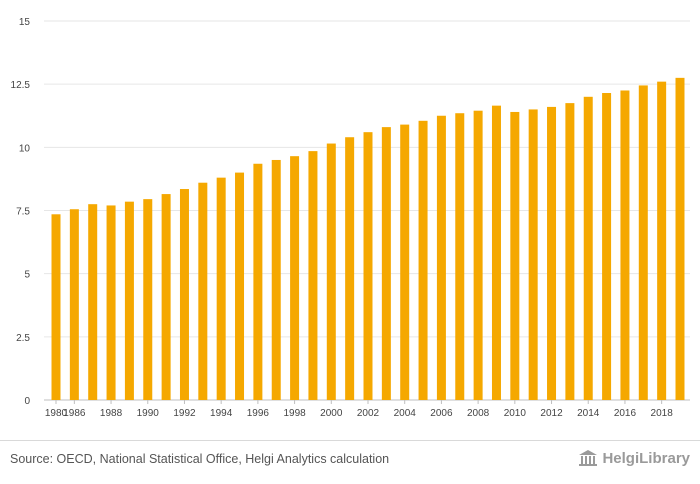  I want to click on helgilibrary-logo: HelgiLibrary, so click(634, 458).